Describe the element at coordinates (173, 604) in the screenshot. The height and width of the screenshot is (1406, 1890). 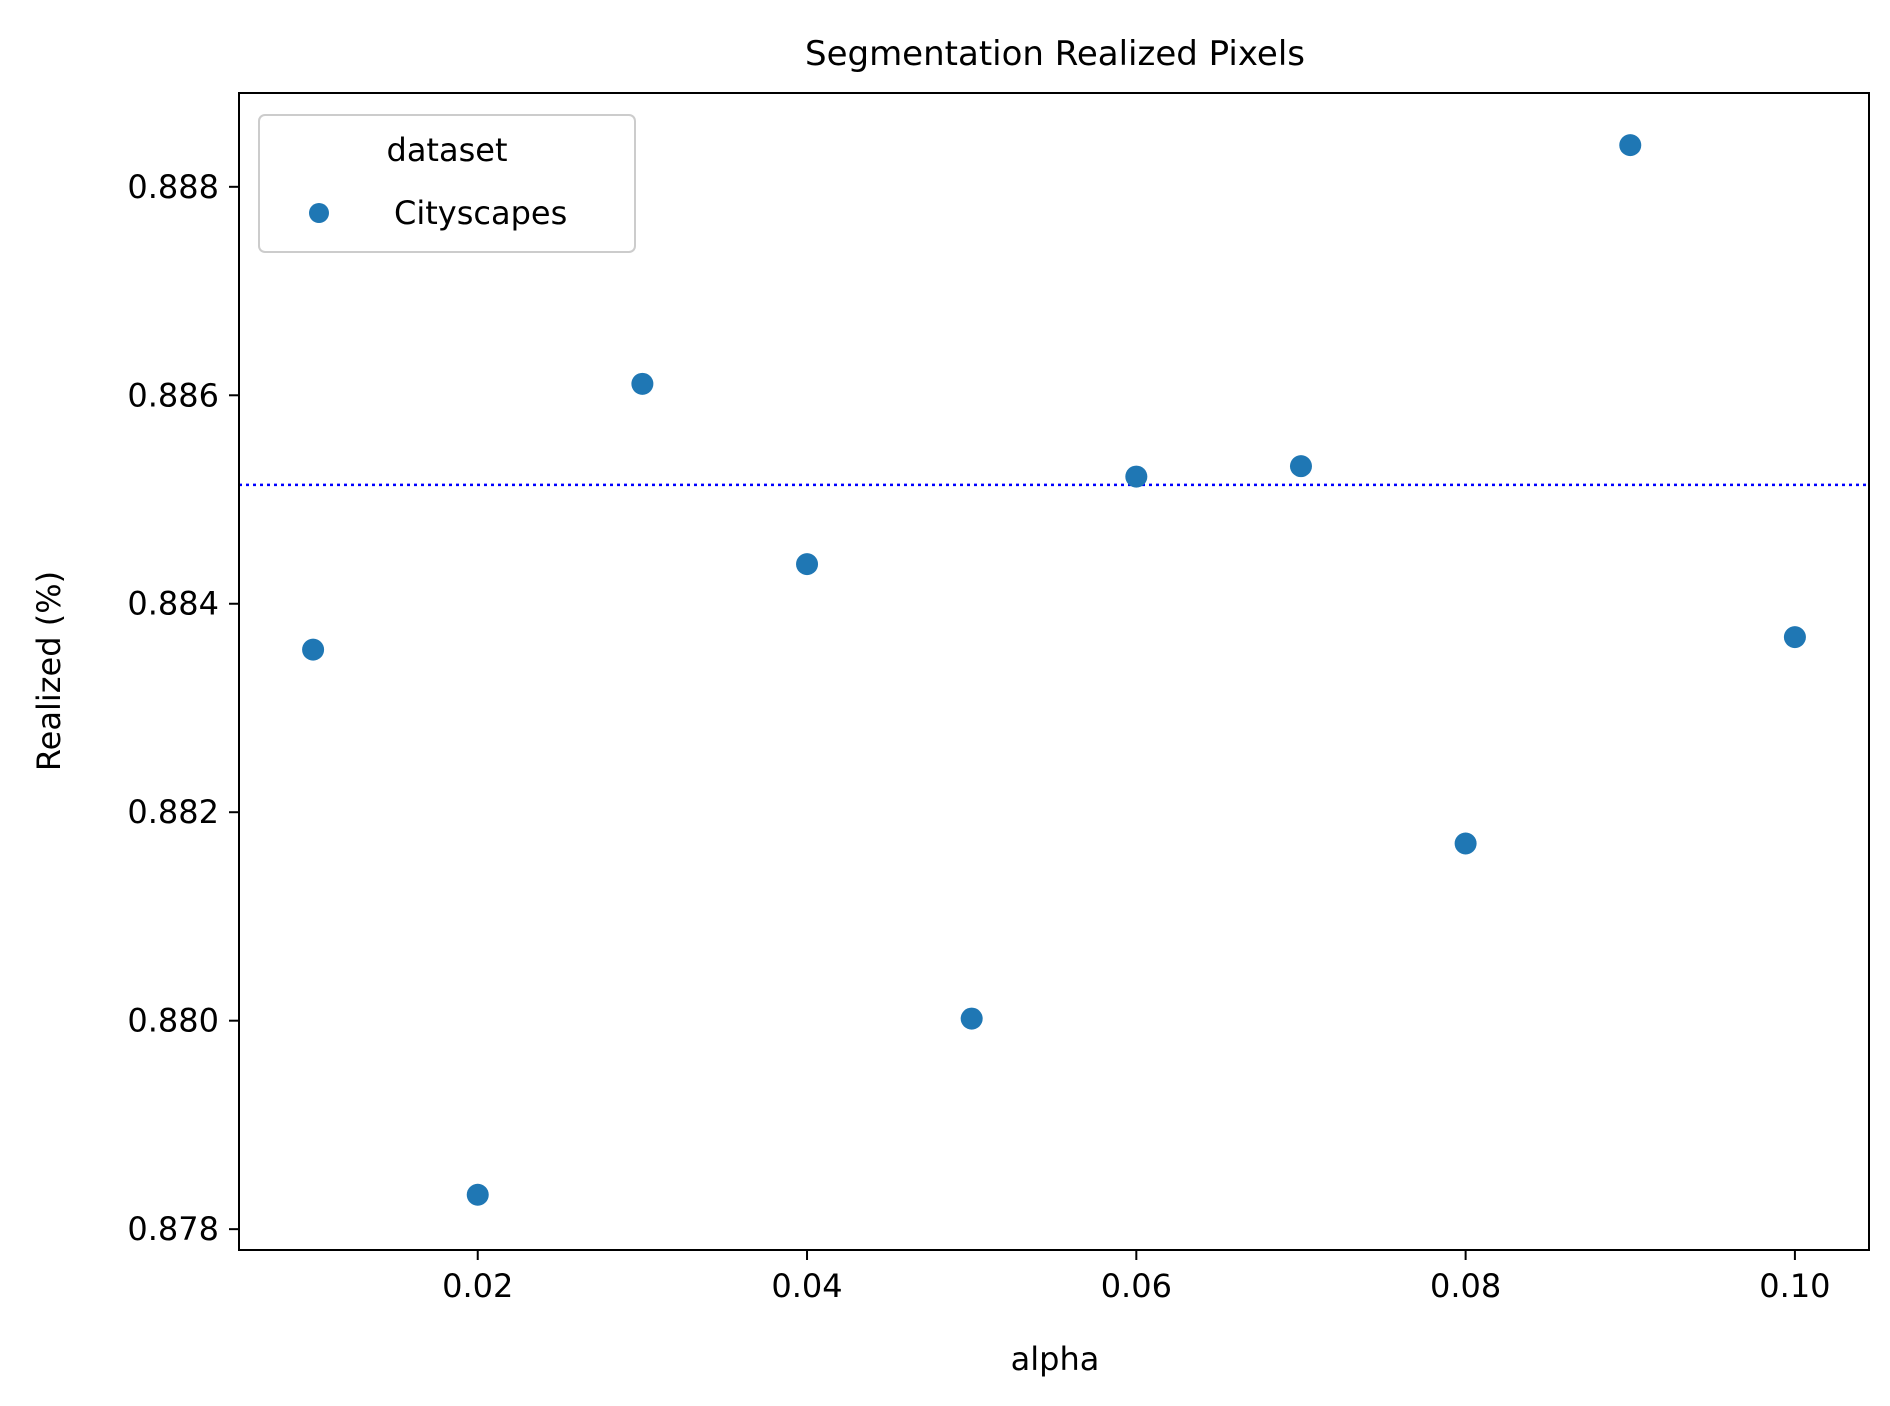
I see `y-tick-label: 0.884` at that location.